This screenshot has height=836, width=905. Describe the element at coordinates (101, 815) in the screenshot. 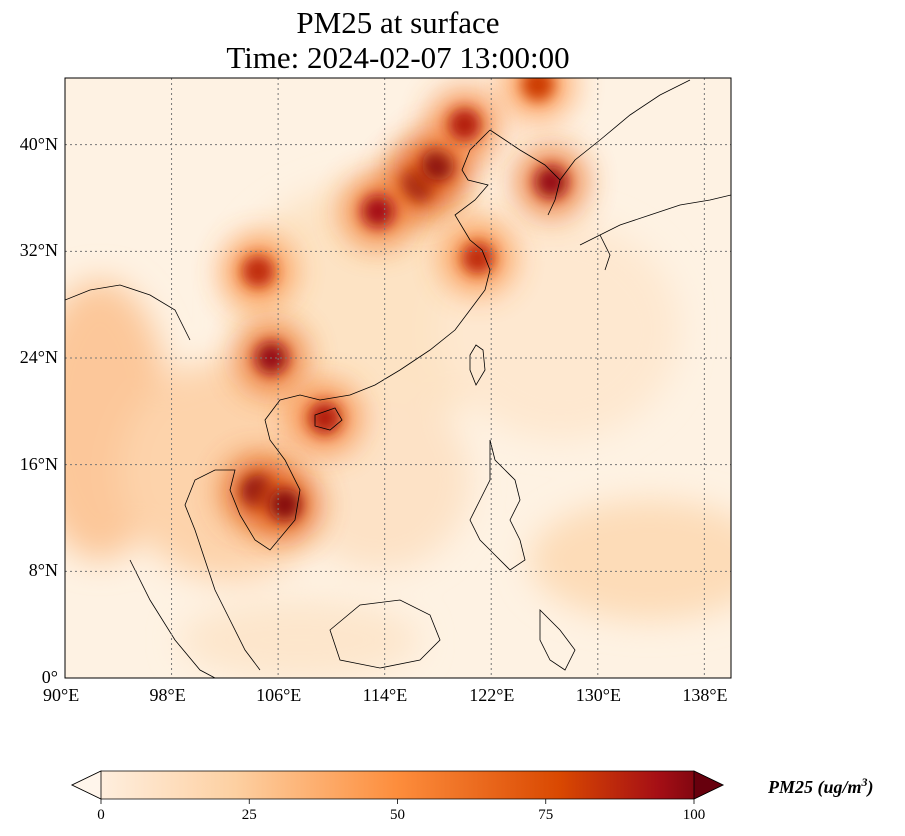

I see `colorbar-tick-label: 0` at that location.